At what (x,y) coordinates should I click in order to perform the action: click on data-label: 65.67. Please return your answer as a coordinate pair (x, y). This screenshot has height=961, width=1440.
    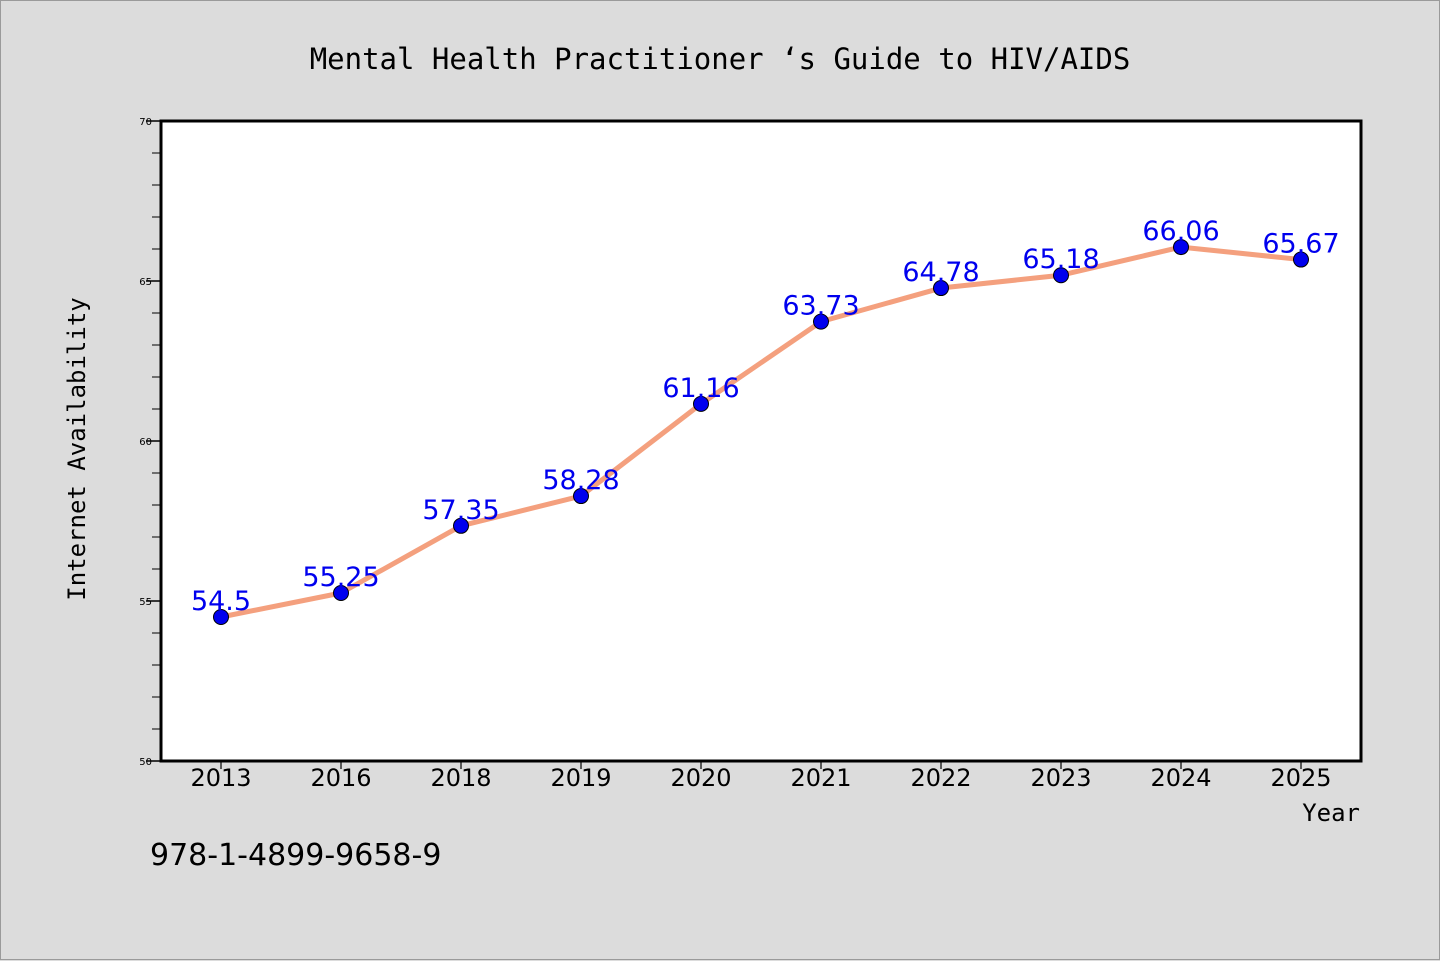
    Looking at the image, I should click on (1300, 244).